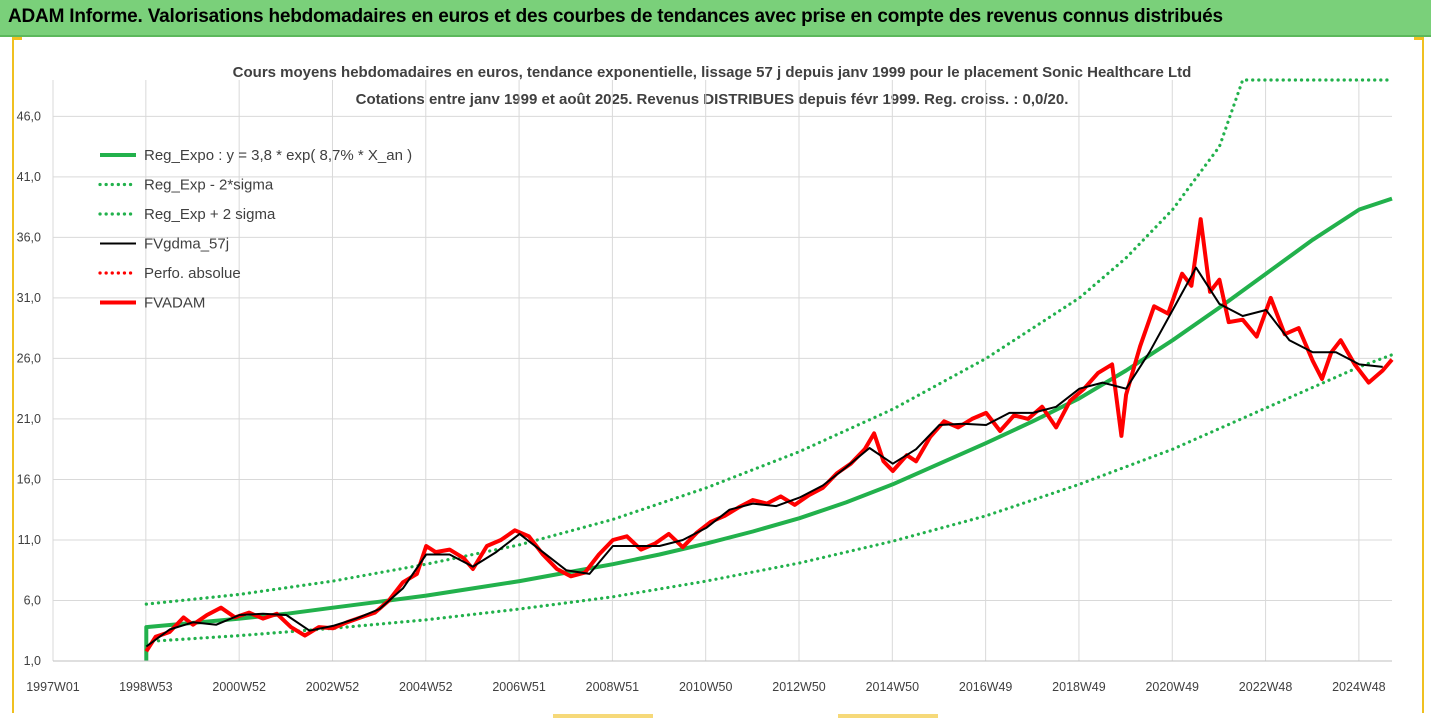 The height and width of the screenshot is (718, 1431). Describe the element at coordinates (29, 237) in the screenshot. I see `y-tick-label: 36,0` at that location.